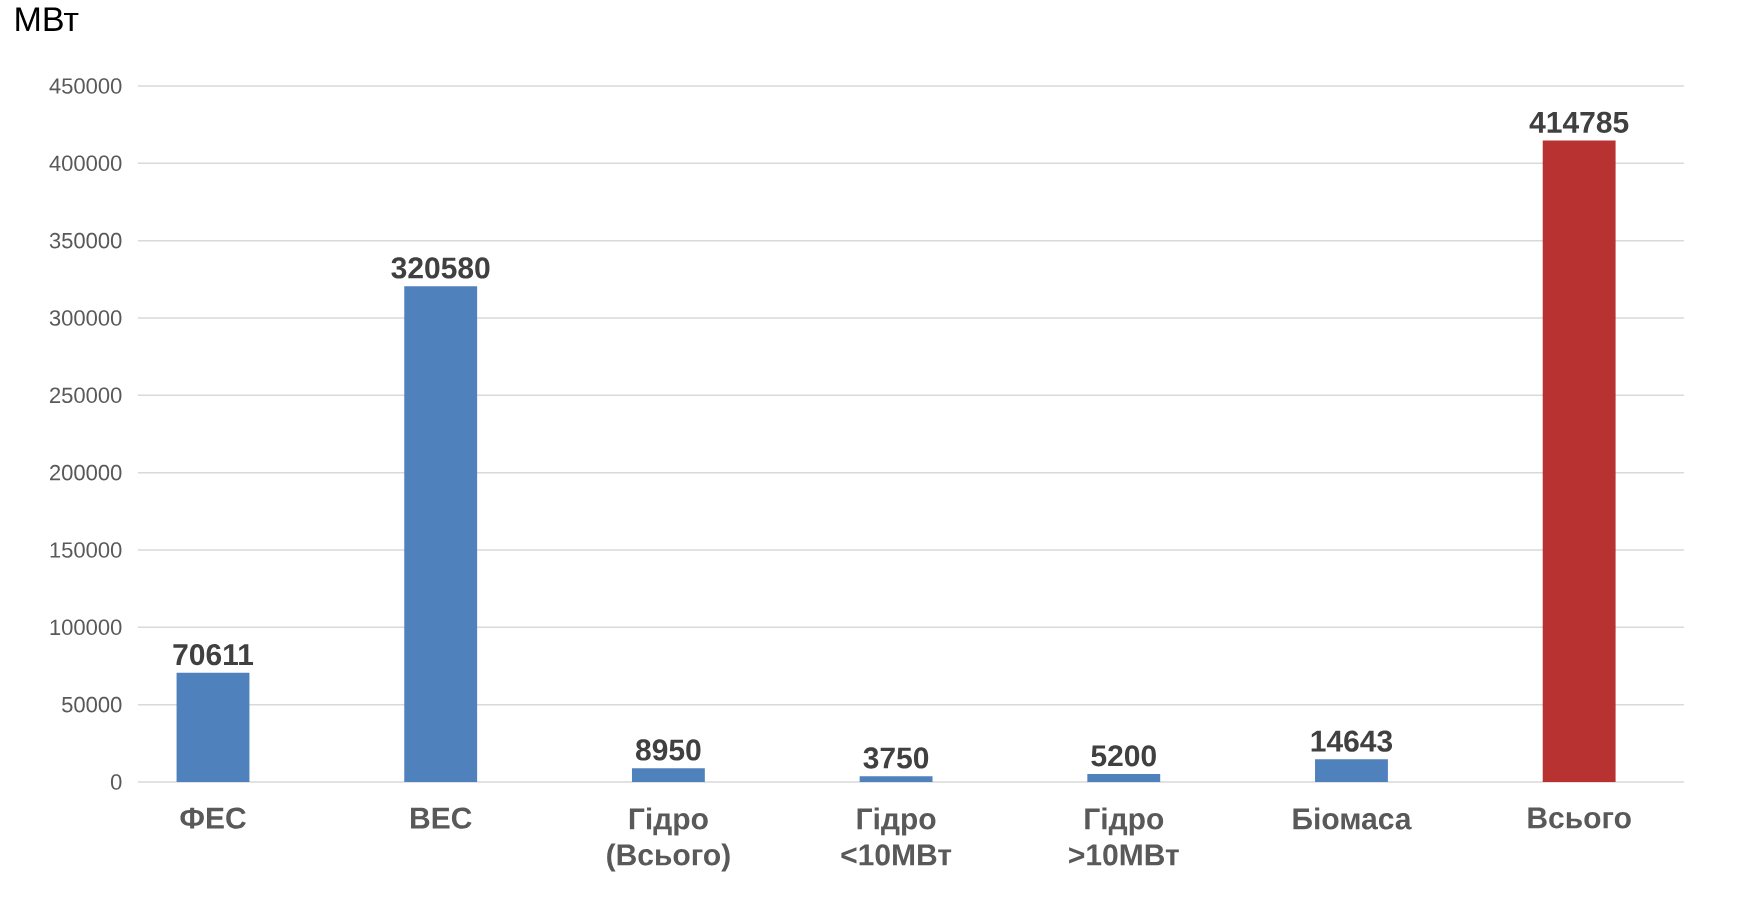 The height and width of the screenshot is (909, 1759). Describe the element at coordinates (85, 240) in the screenshot. I see `y-tick-label: 350000` at that location.